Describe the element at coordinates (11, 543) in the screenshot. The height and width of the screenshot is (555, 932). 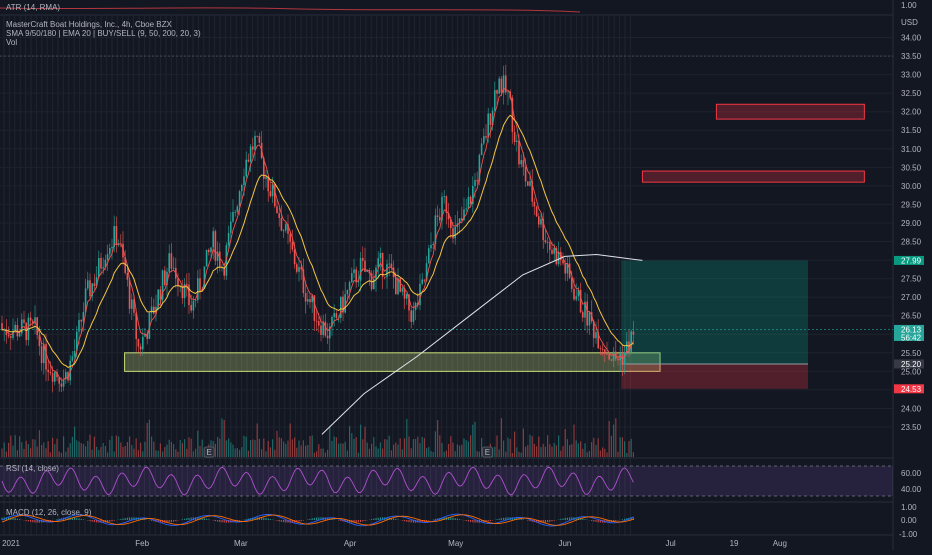
I see `time-axis-label: 2021` at that location.